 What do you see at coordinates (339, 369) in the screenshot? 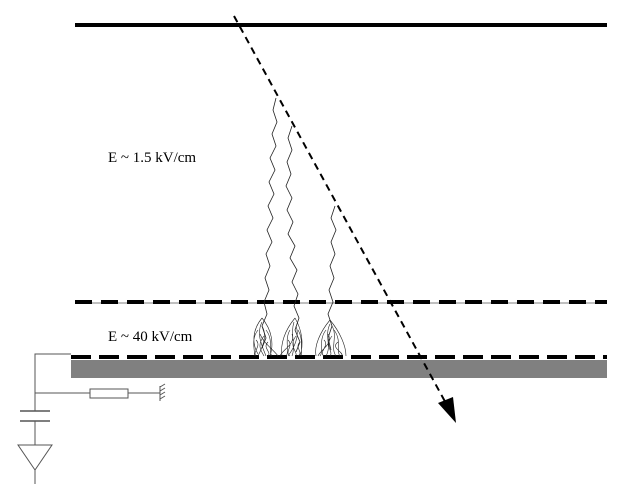
I see `pad-plane` at bounding box center [339, 369].